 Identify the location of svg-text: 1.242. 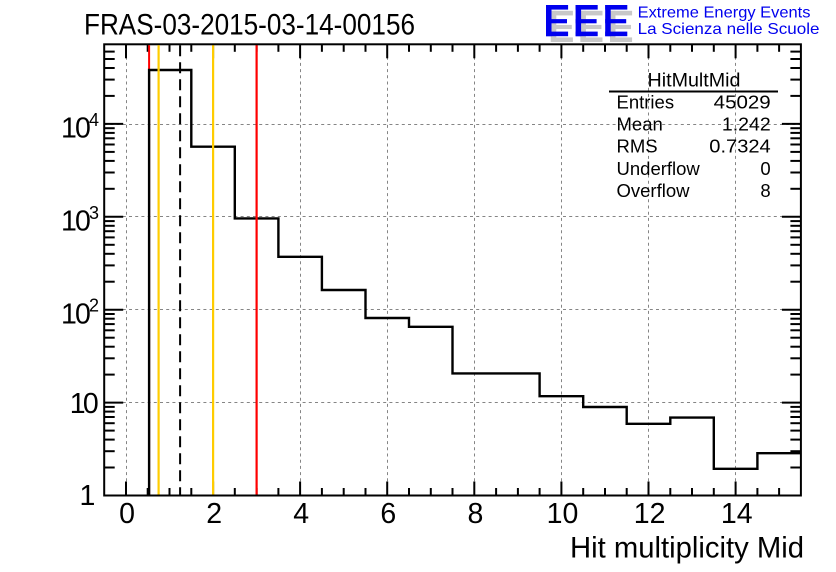
(746, 124).